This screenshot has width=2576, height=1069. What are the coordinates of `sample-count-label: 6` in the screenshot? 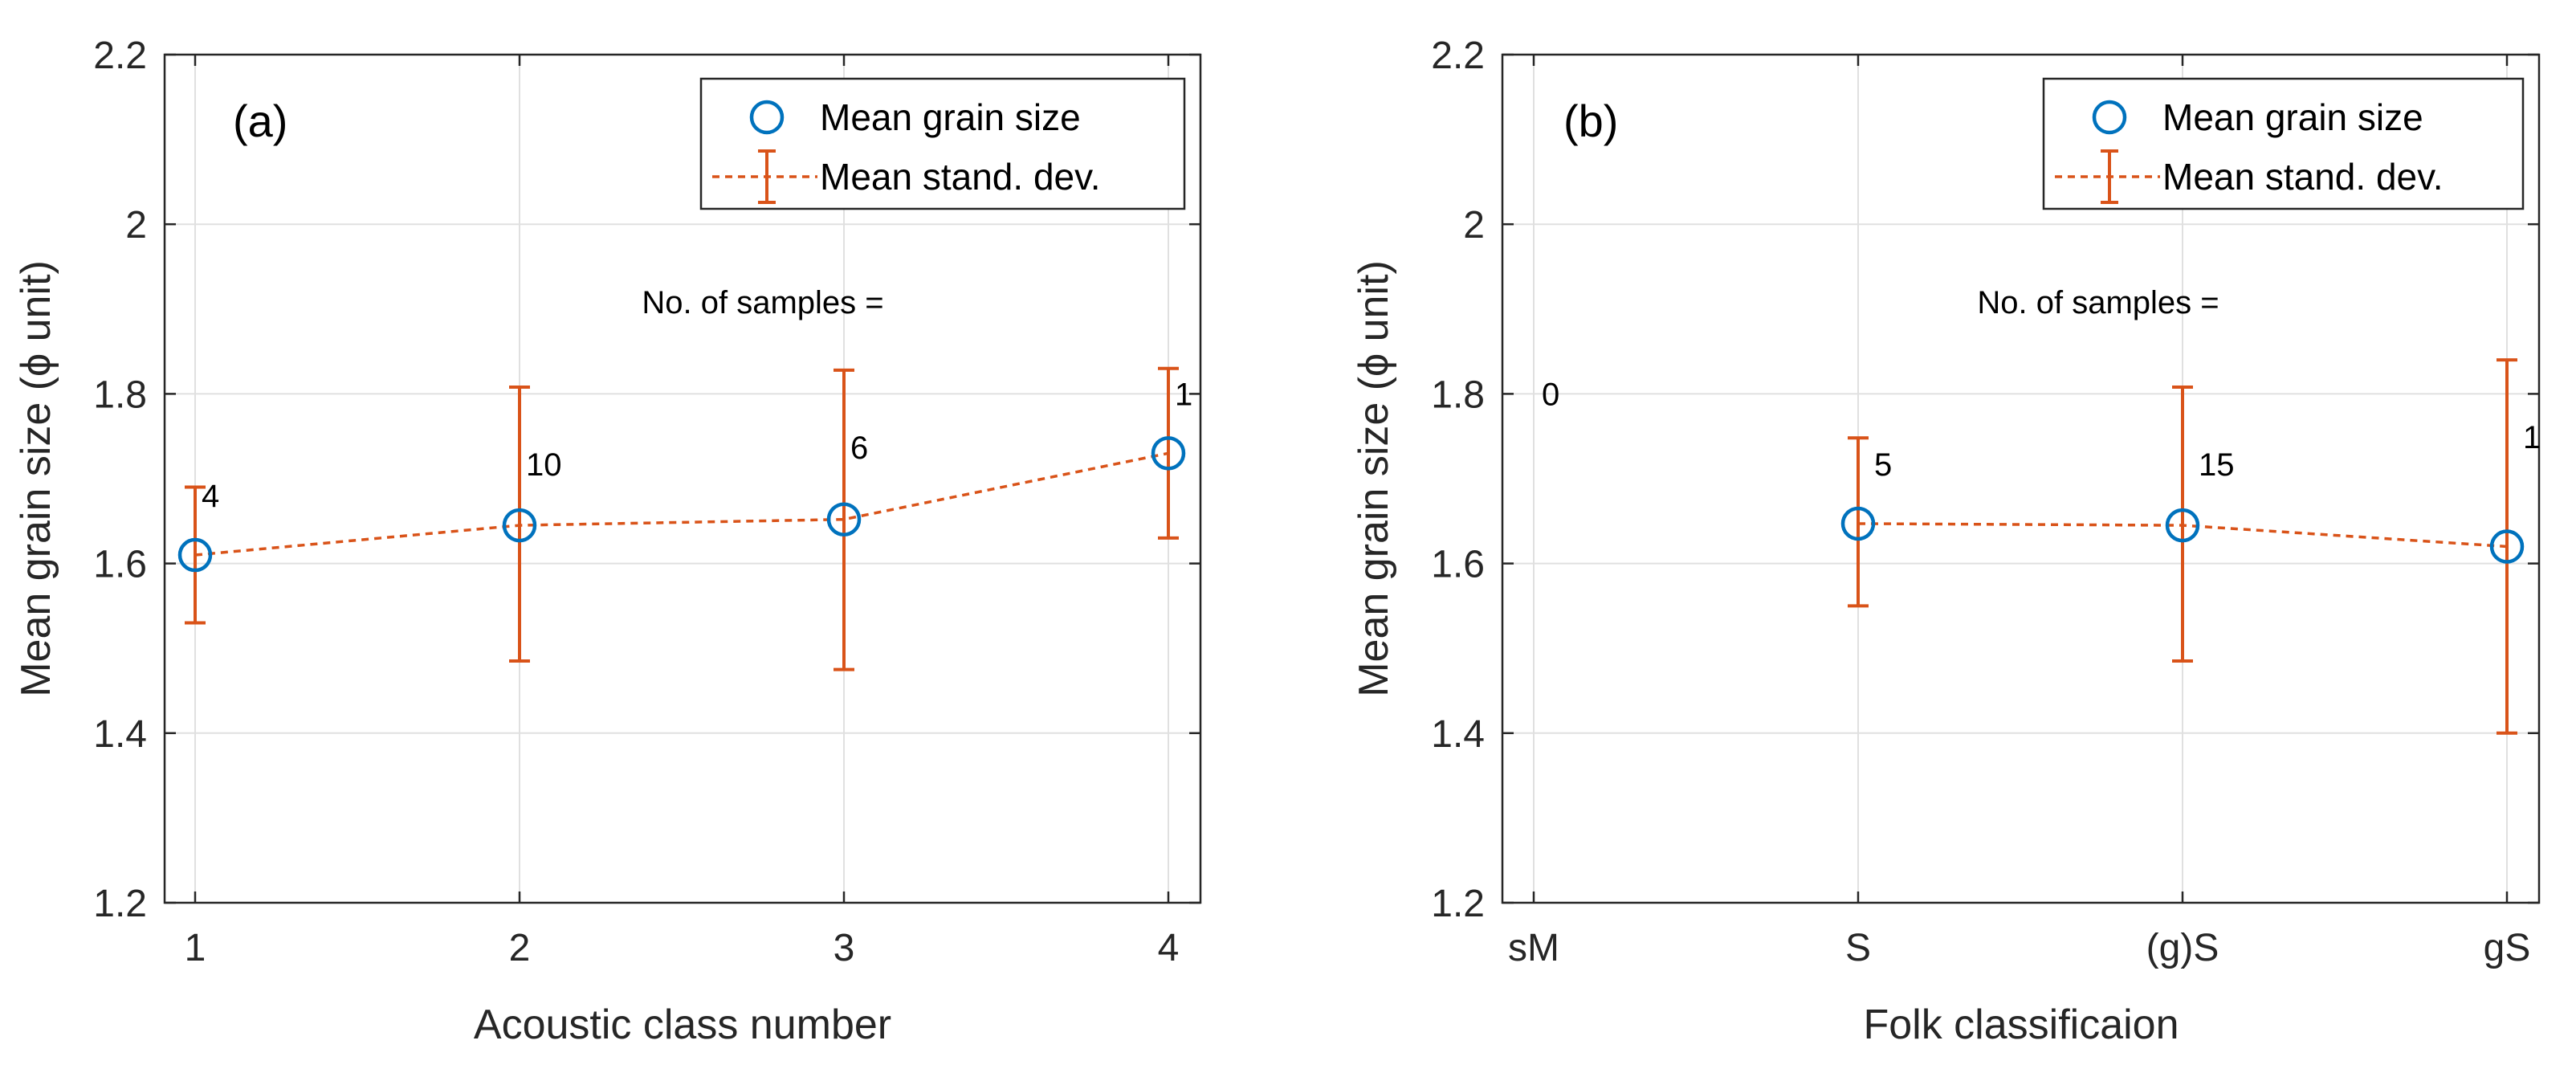 It's located at (859, 448).